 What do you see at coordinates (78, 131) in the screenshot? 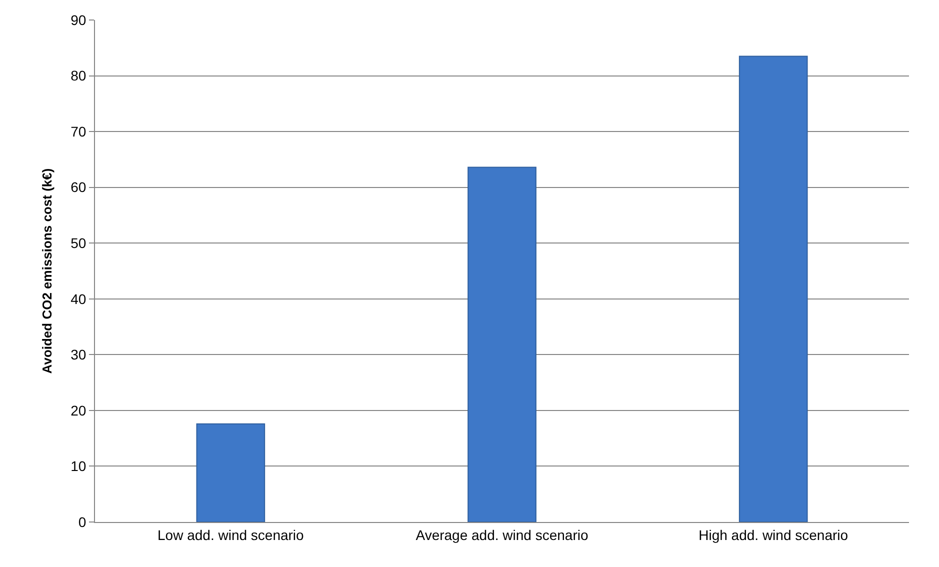
I see `y-tick-label: 70` at bounding box center [78, 131].